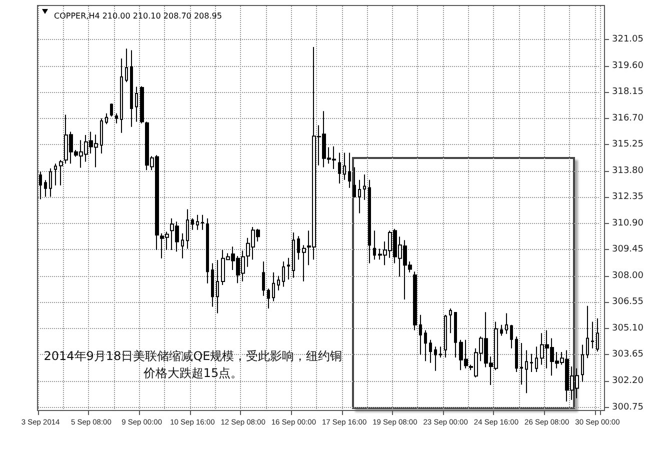  What do you see at coordinates (628, 197) in the screenshot?
I see `y-tick-label: 312.35` at bounding box center [628, 197].